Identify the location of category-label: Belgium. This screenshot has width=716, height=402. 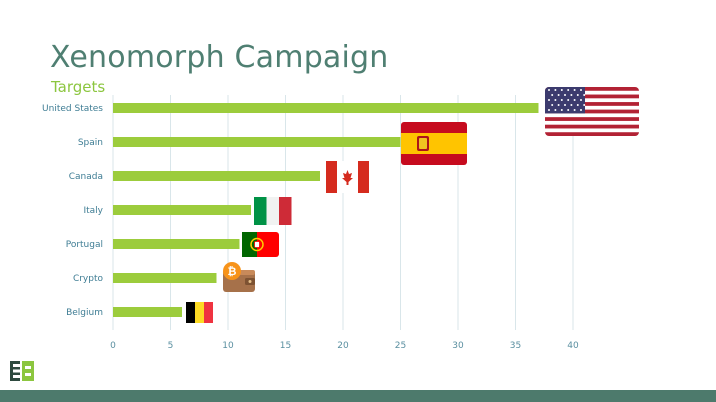
(84, 313).